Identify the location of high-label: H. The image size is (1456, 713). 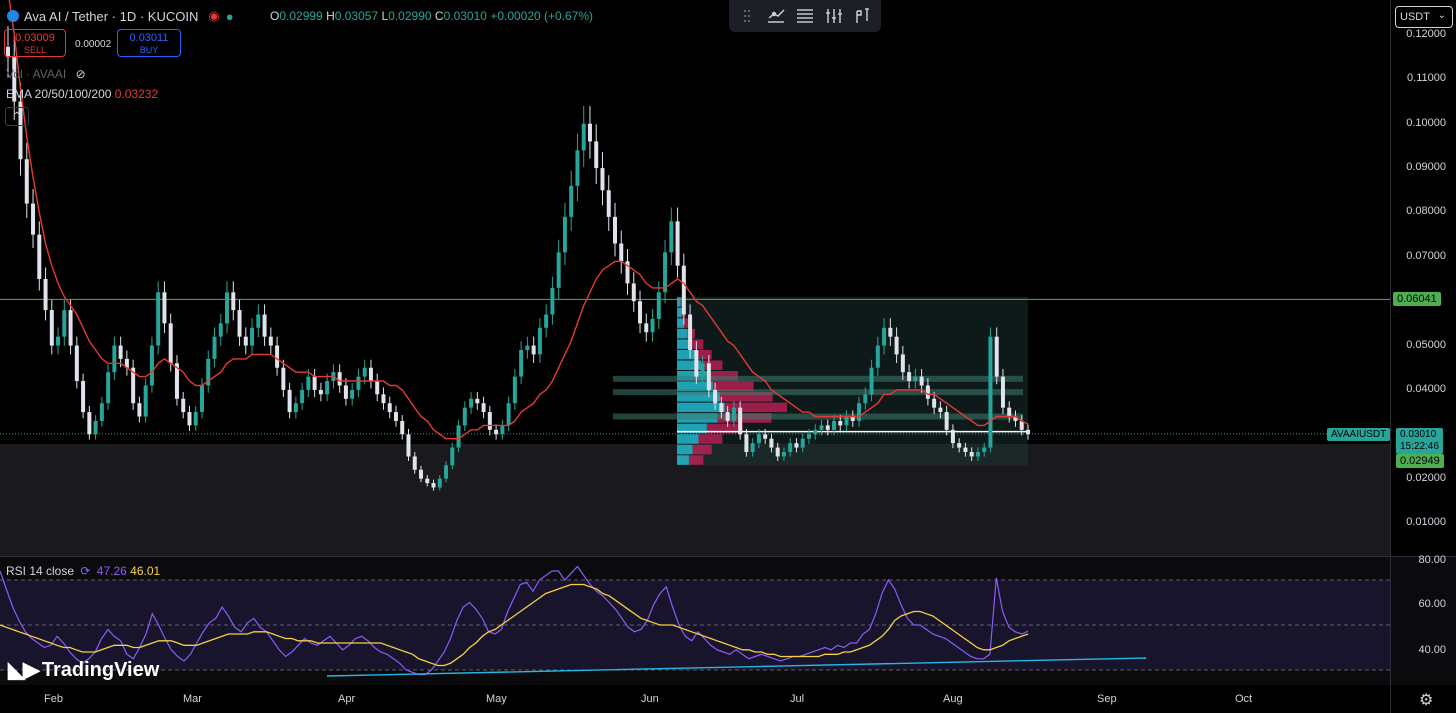
(330, 16).